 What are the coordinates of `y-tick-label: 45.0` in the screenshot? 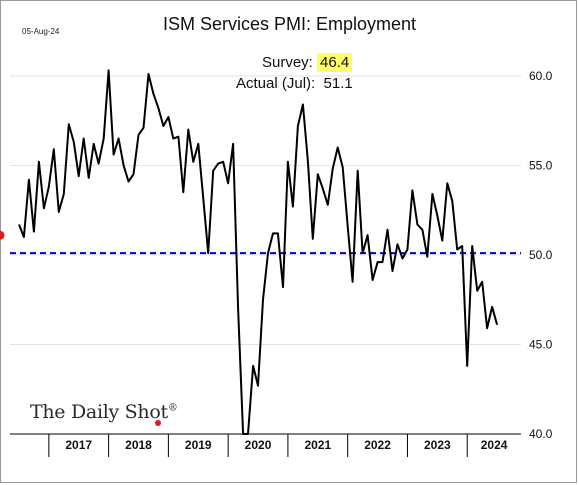 It's located at (541, 344).